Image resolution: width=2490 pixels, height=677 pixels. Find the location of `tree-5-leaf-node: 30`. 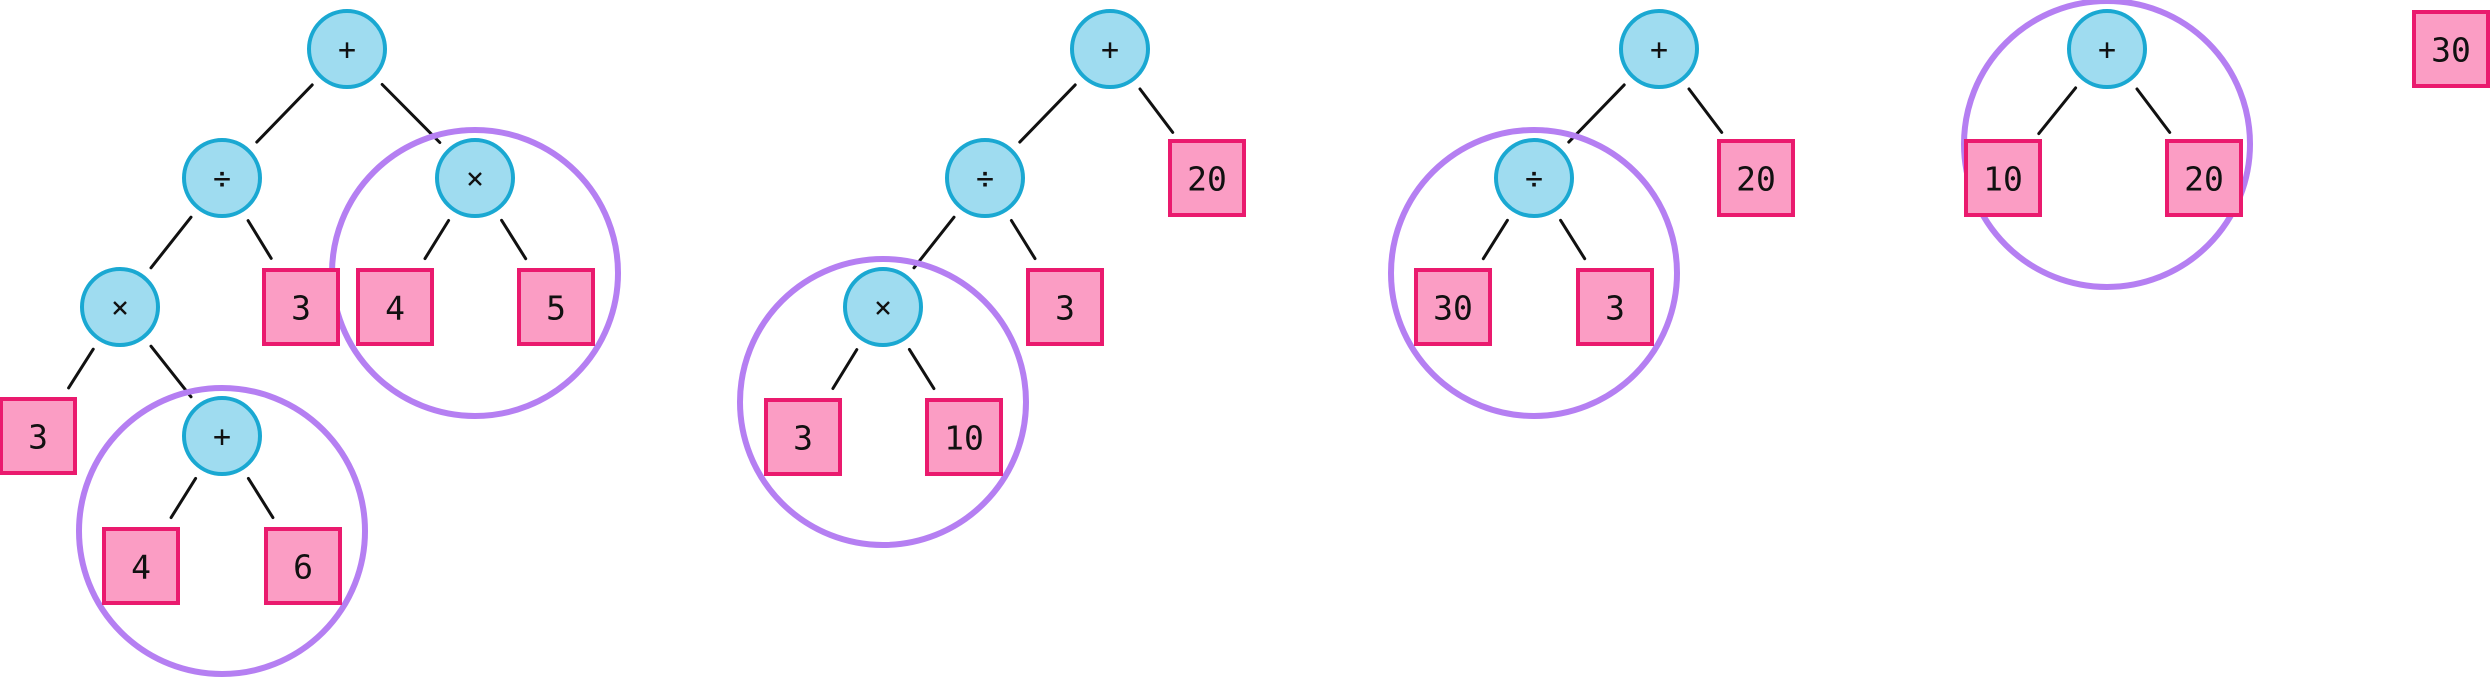

tree-5-leaf-node: 30 is located at coordinates (2451, 49).